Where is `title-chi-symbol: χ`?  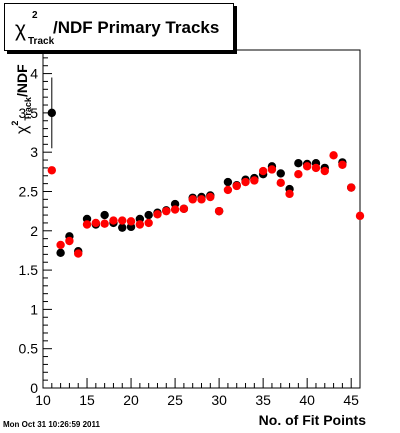 title-chi-symbol: χ is located at coordinates (21, 29).